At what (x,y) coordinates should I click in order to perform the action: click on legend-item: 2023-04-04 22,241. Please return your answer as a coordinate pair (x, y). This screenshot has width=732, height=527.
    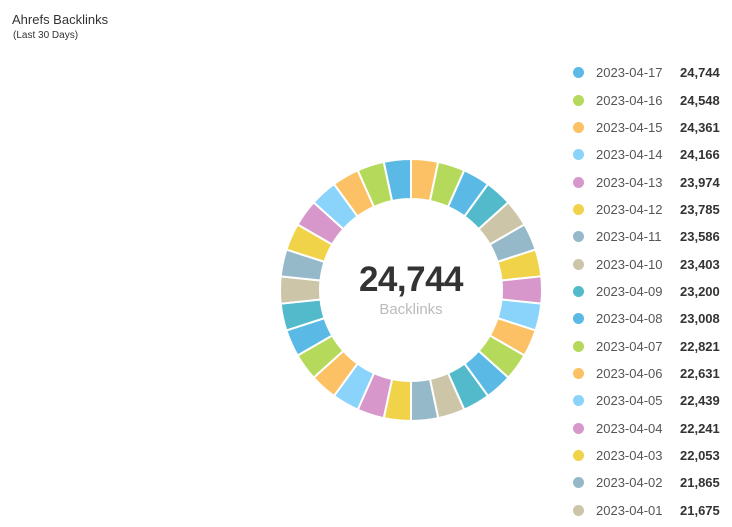
    Looking at the image, I should click on (652, 427).